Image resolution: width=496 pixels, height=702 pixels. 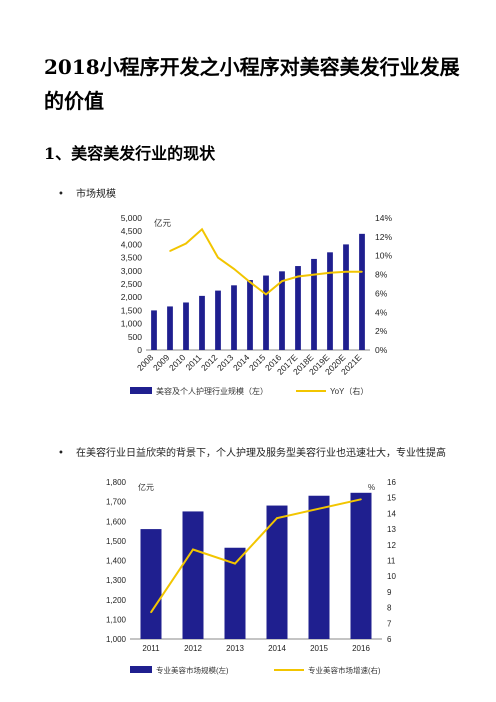 I want to click on y2-tick-label: 6%, so click(x=381, y=293).